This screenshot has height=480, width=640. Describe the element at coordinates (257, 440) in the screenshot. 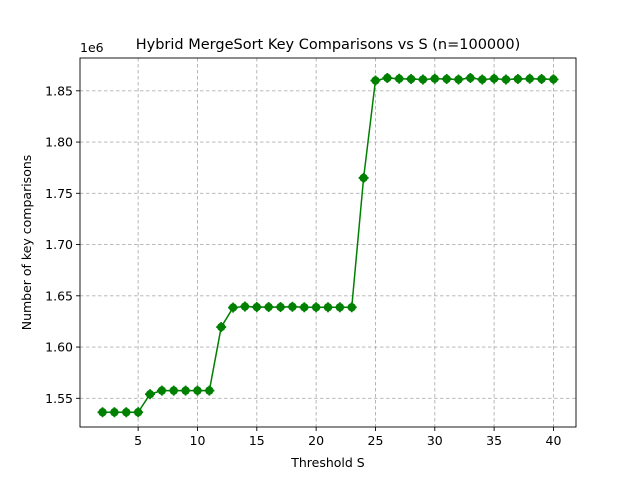

I see `x-tick-label: 15` at that location.